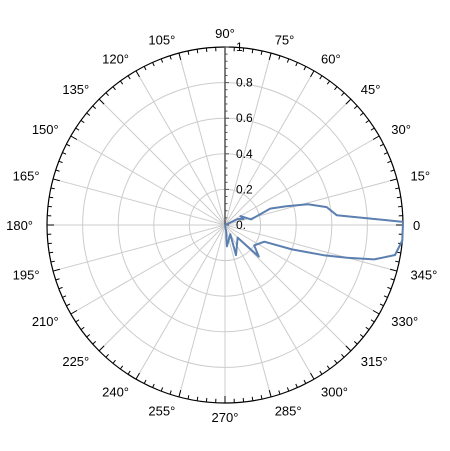 The image size is (450, 451). I want to click on angle-label: 60°, so click(331, 59).